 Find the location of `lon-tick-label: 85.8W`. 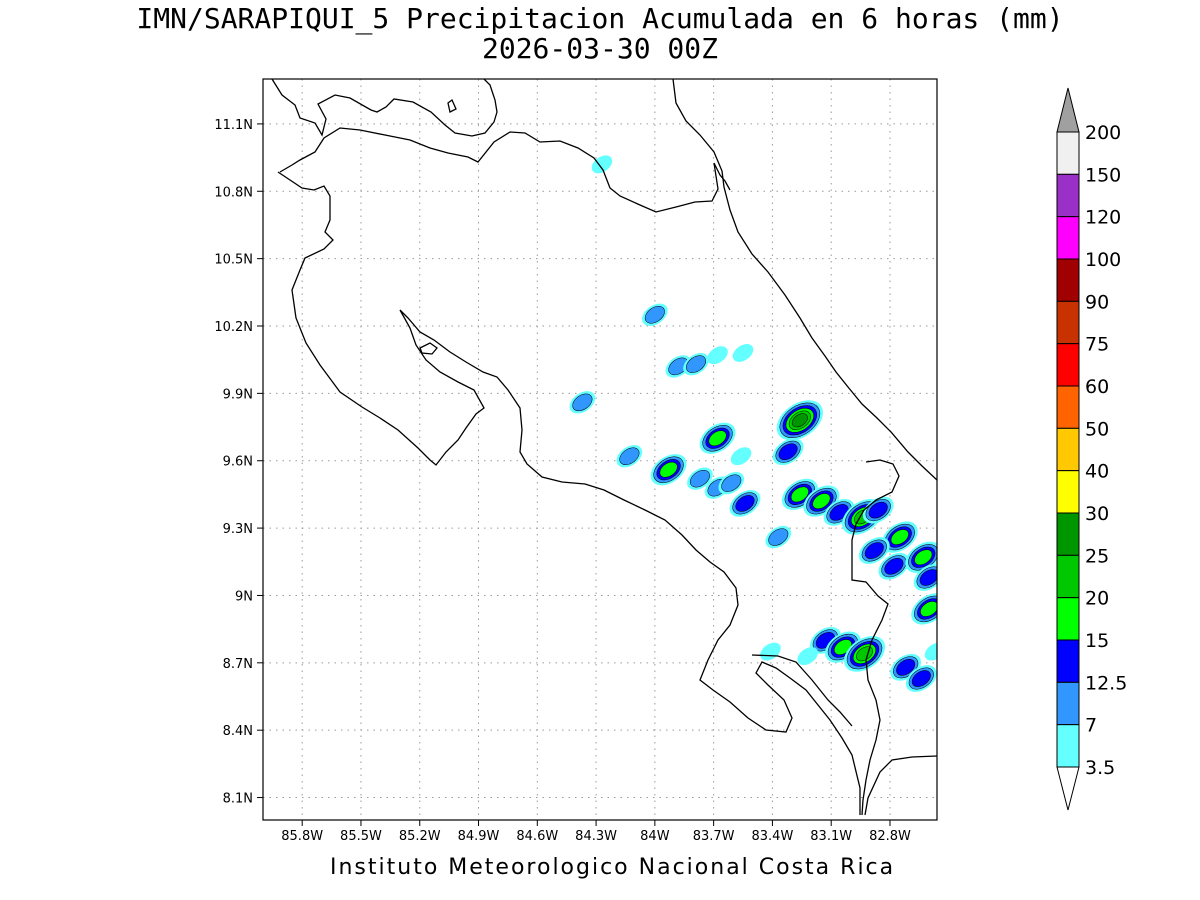

lon-tick-label: 85.8W is located at coordinates (302, 836).